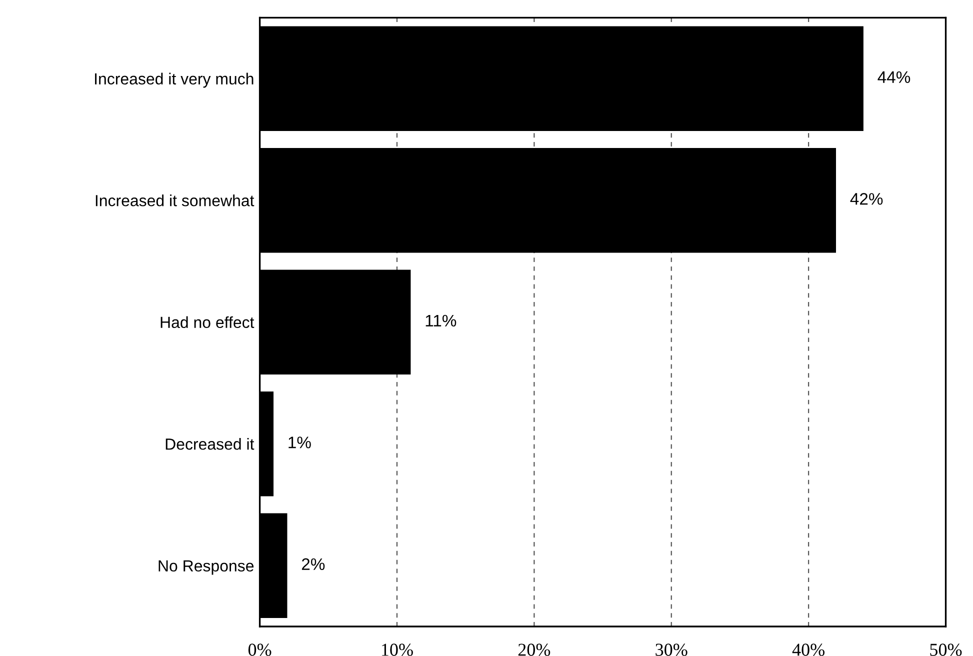  Describe the element at coordinates (808, 650) in the screenshot. I see `x-tick-label: 40%` at that location.